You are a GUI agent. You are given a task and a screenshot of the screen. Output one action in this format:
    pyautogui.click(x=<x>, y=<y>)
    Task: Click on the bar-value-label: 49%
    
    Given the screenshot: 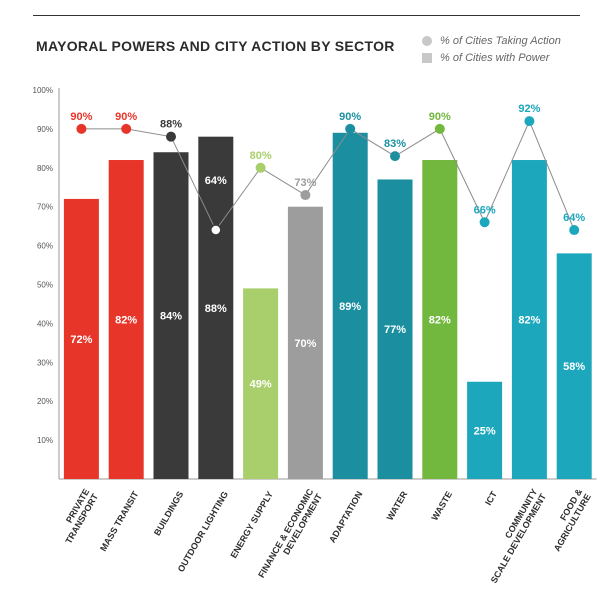 What is the action you would take?
    pyautogui.click(x=261, y=385)
    